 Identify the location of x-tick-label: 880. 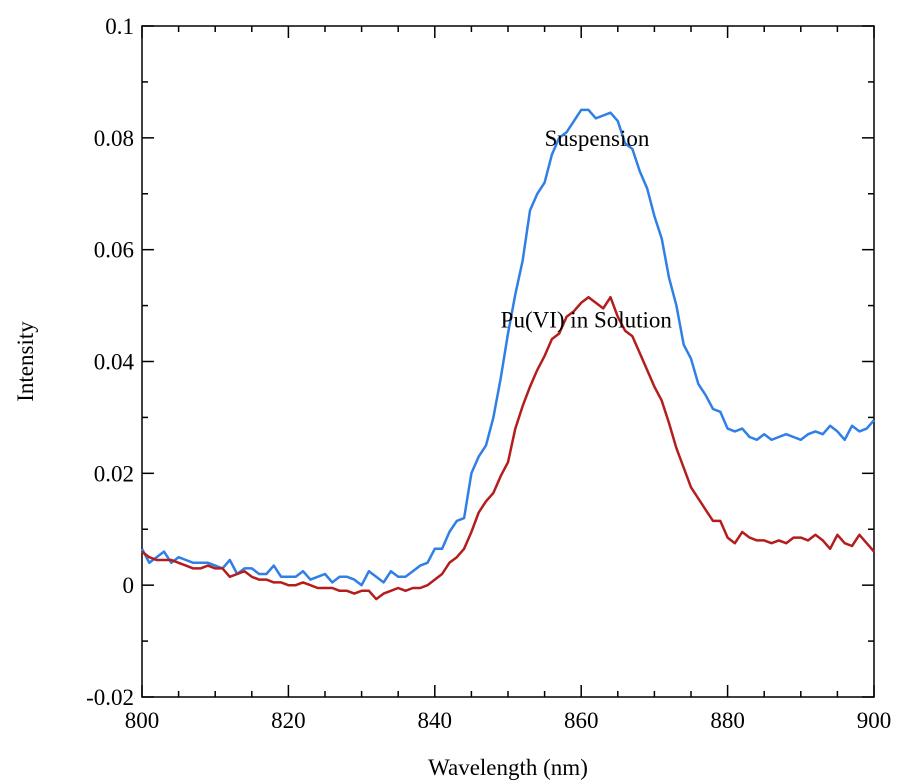
(727, 720).